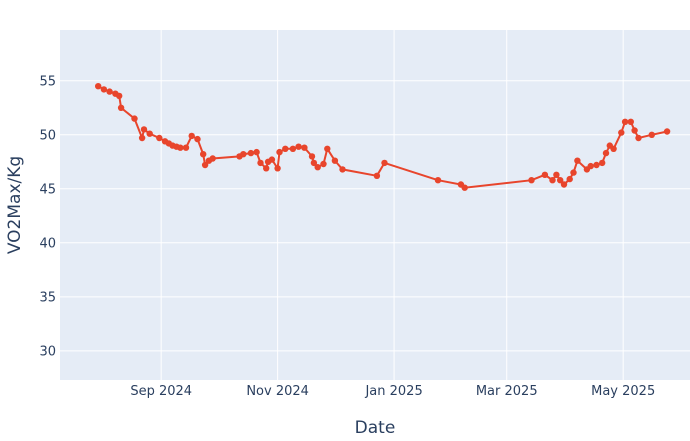  Describe the element at coordinates (507, 391) in the screenshot. I see `x-tick-label: Mar 2025` at that location.